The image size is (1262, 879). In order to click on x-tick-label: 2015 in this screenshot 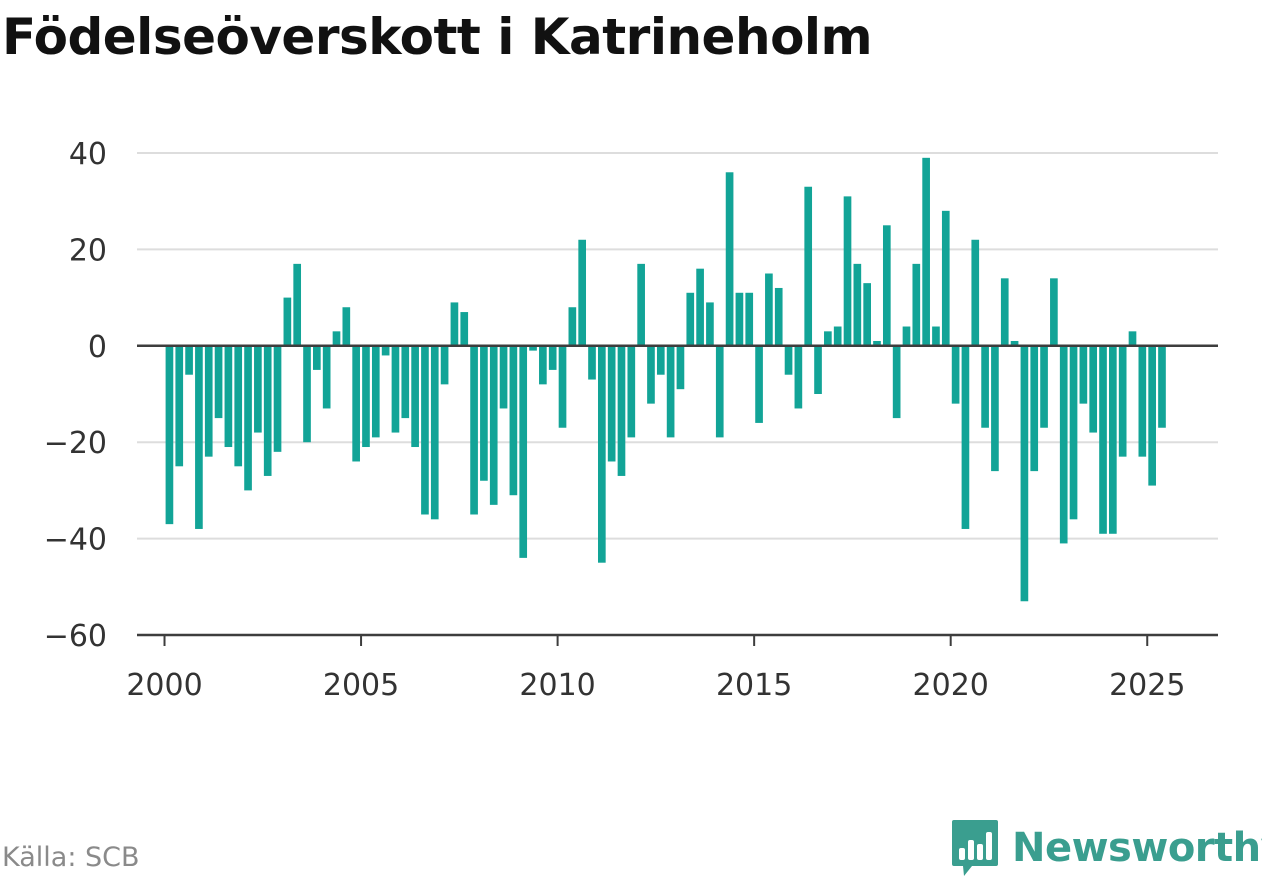, I will do `click(754, 685)`.